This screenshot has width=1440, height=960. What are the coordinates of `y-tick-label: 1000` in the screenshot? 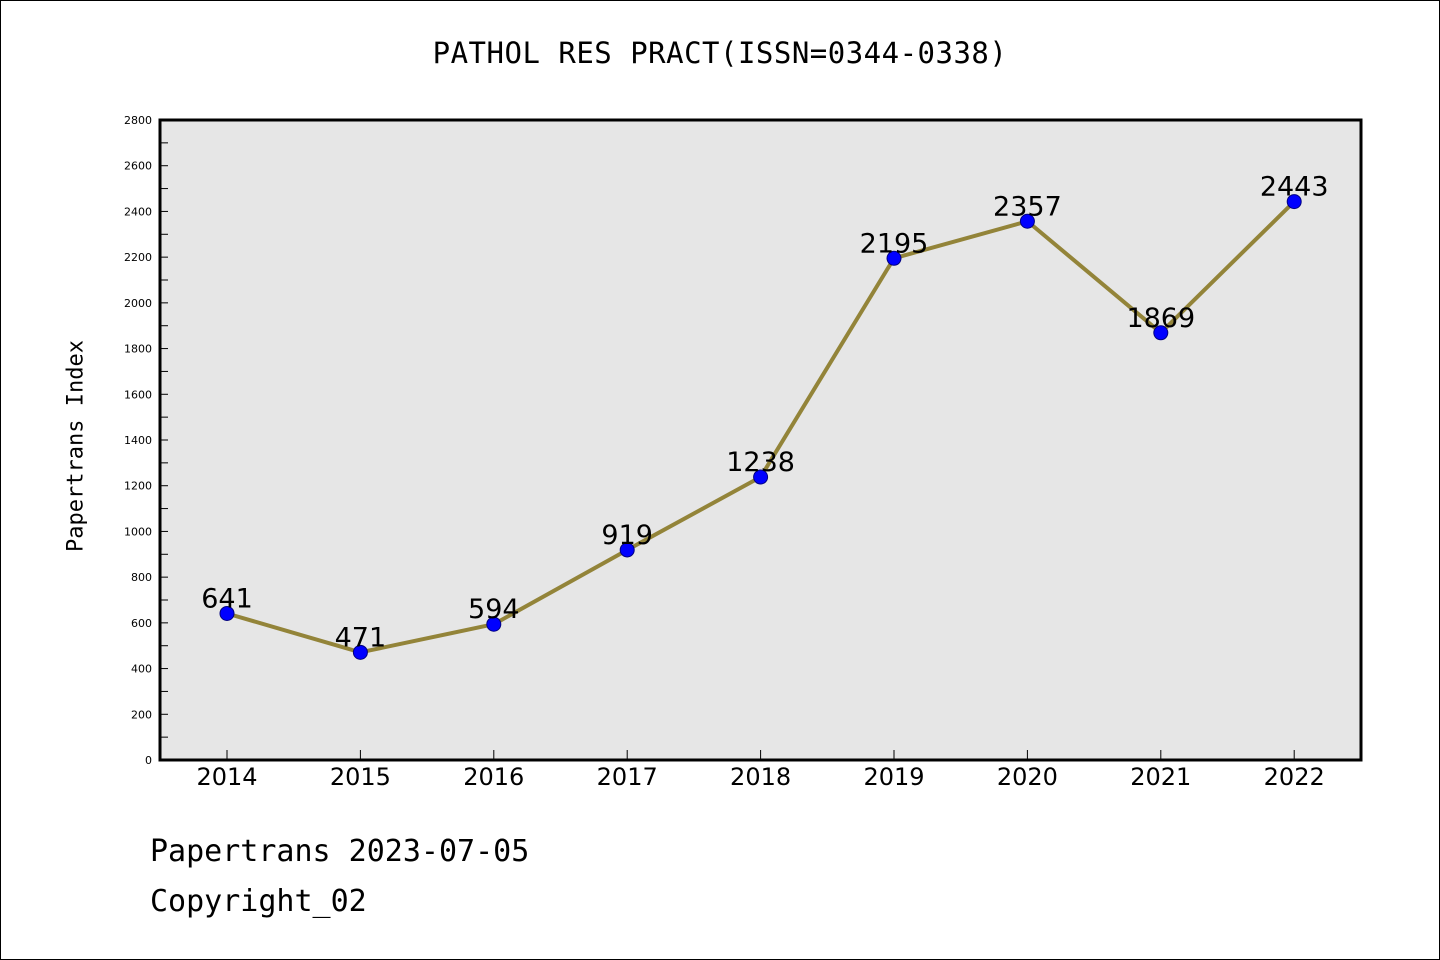 It's located at (138, 531).